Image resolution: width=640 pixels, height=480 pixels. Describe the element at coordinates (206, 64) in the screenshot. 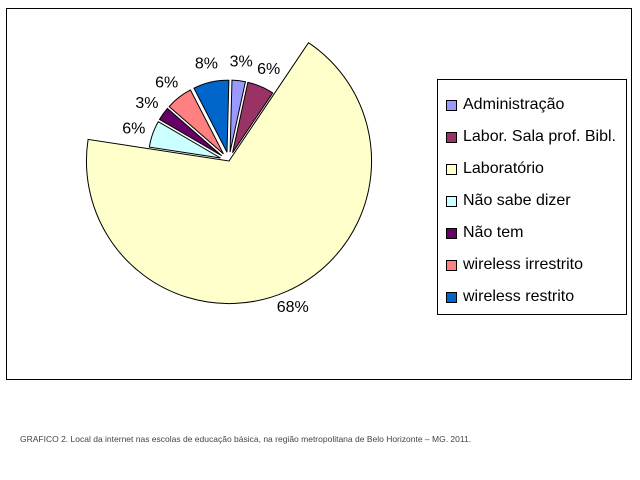

I see `data-label-wireless-restrito: 8%` at that location.